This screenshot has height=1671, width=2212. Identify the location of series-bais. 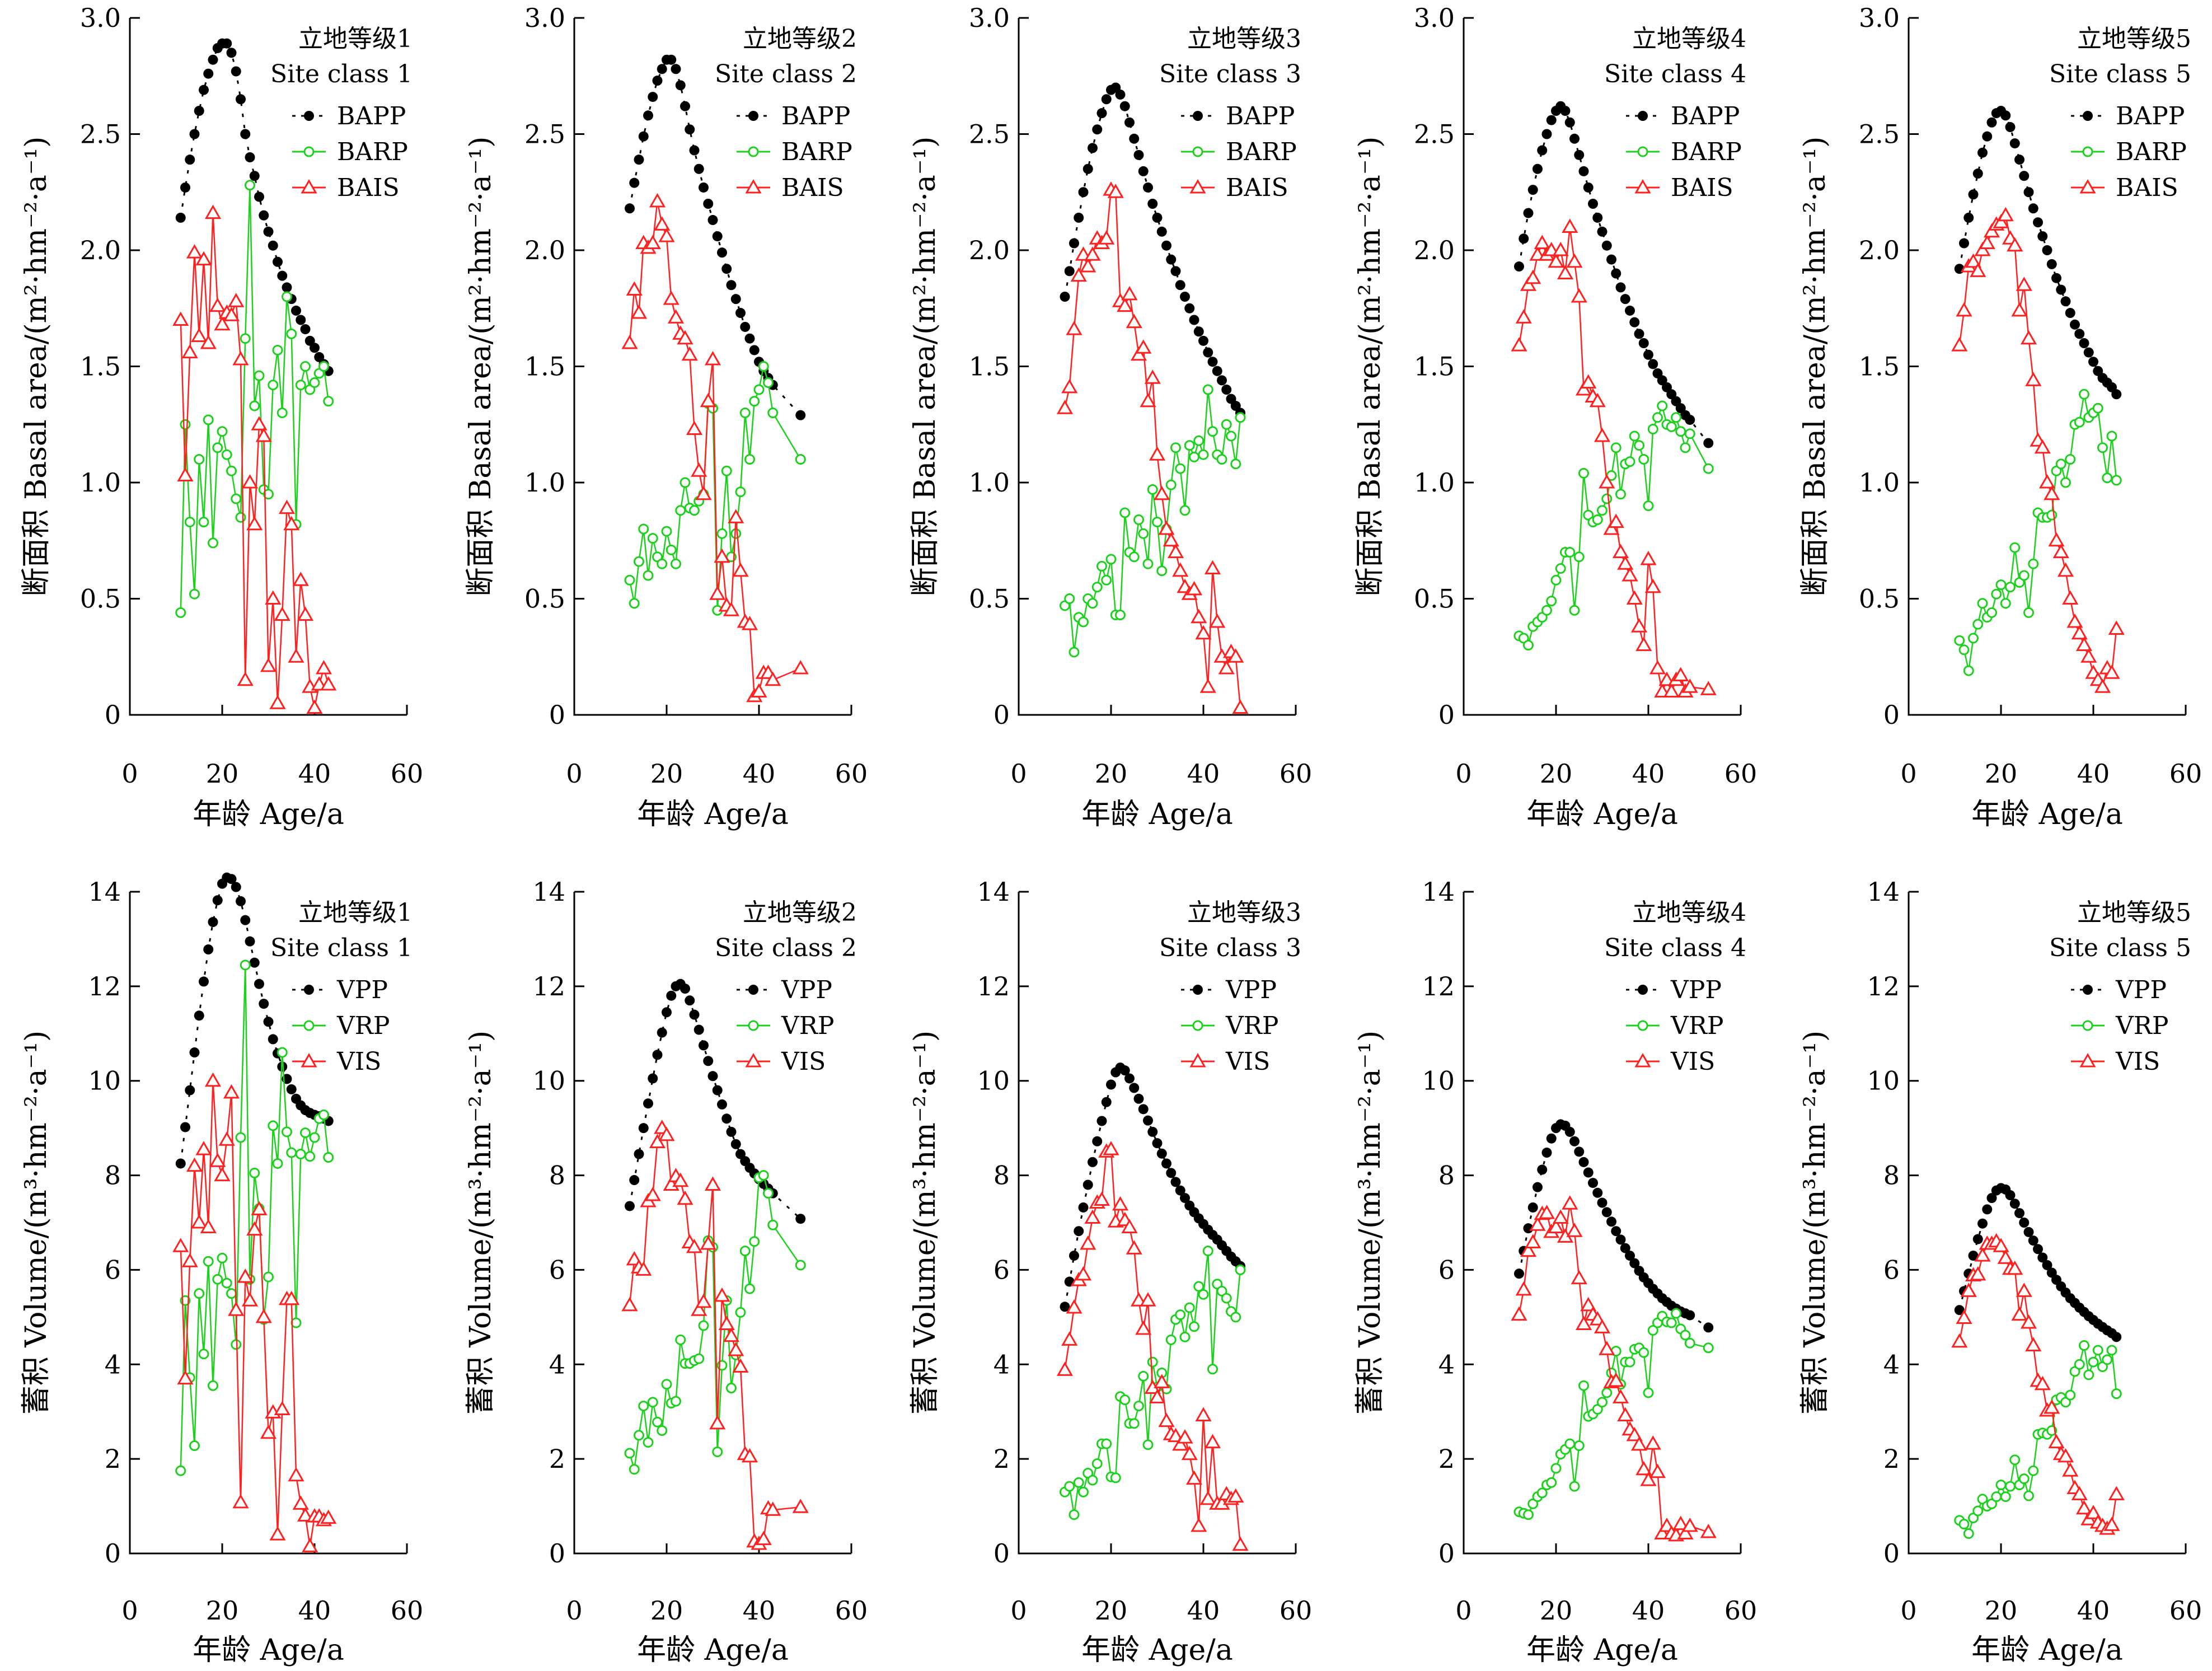
(2038, 450).